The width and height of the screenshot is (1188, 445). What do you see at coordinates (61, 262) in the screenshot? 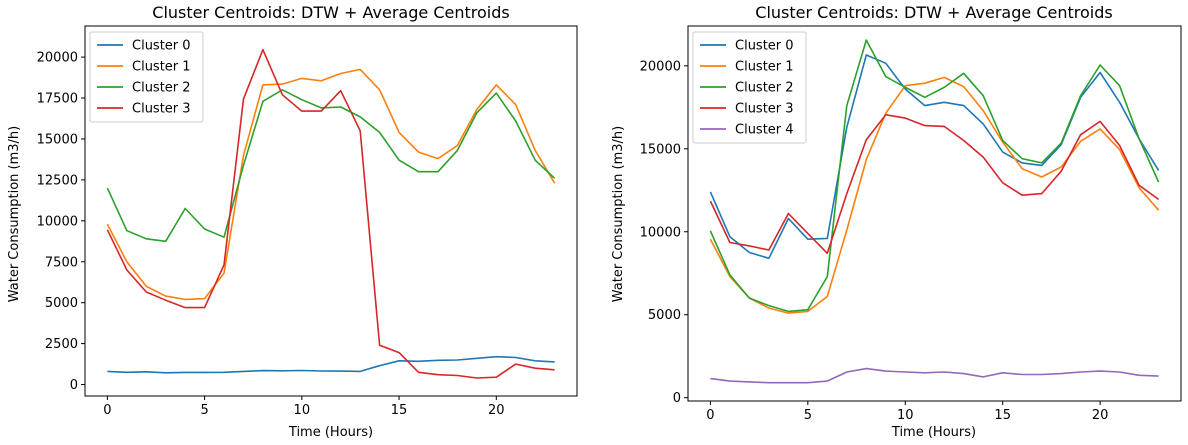
I see `y-tick-label: 7500` at bounding box center [61, 262].